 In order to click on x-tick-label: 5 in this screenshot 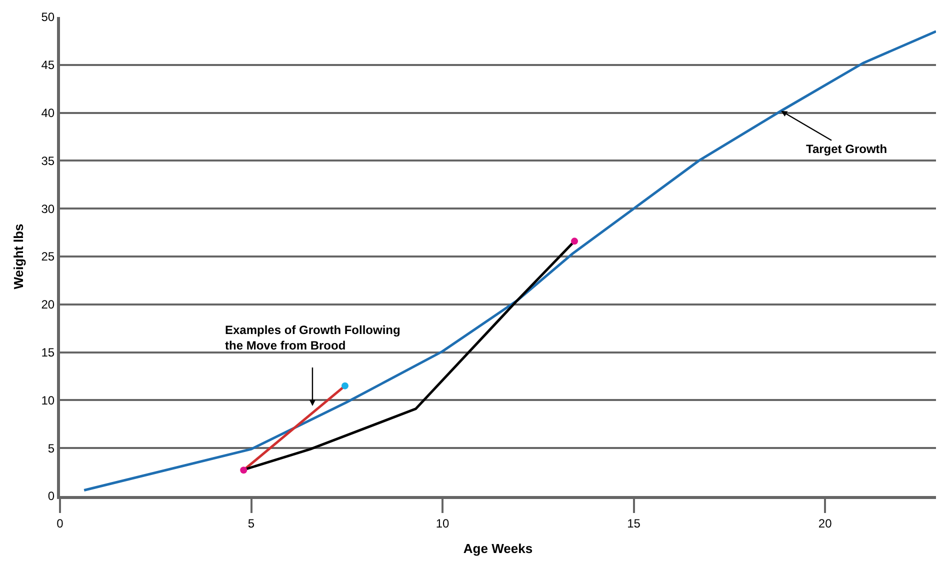, I will do `click(251, 523)`.